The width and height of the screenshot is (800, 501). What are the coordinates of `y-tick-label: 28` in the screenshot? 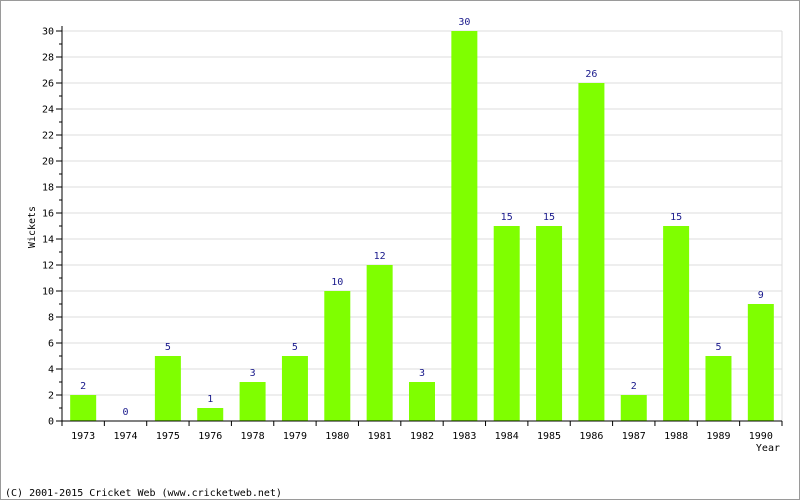 It's located at (48, 58).